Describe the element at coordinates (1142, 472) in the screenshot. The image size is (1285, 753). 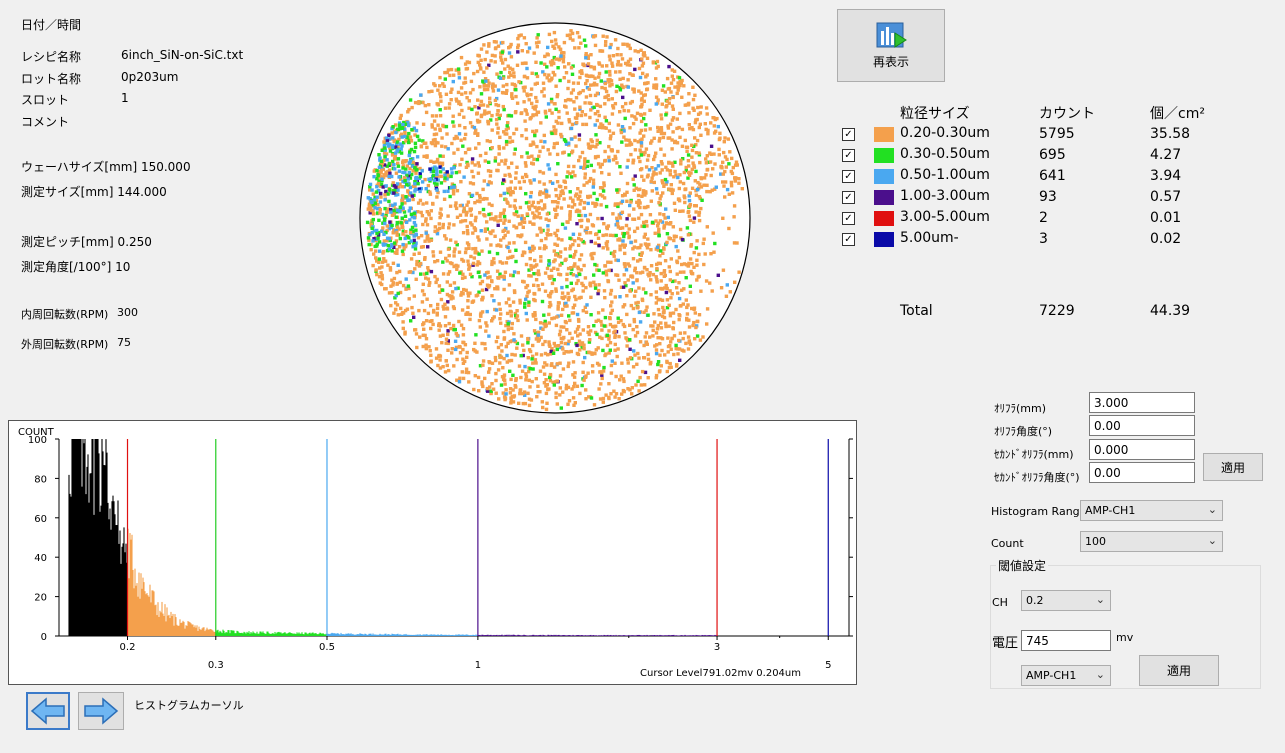
I see `second-orifla-angle-input` at that location.